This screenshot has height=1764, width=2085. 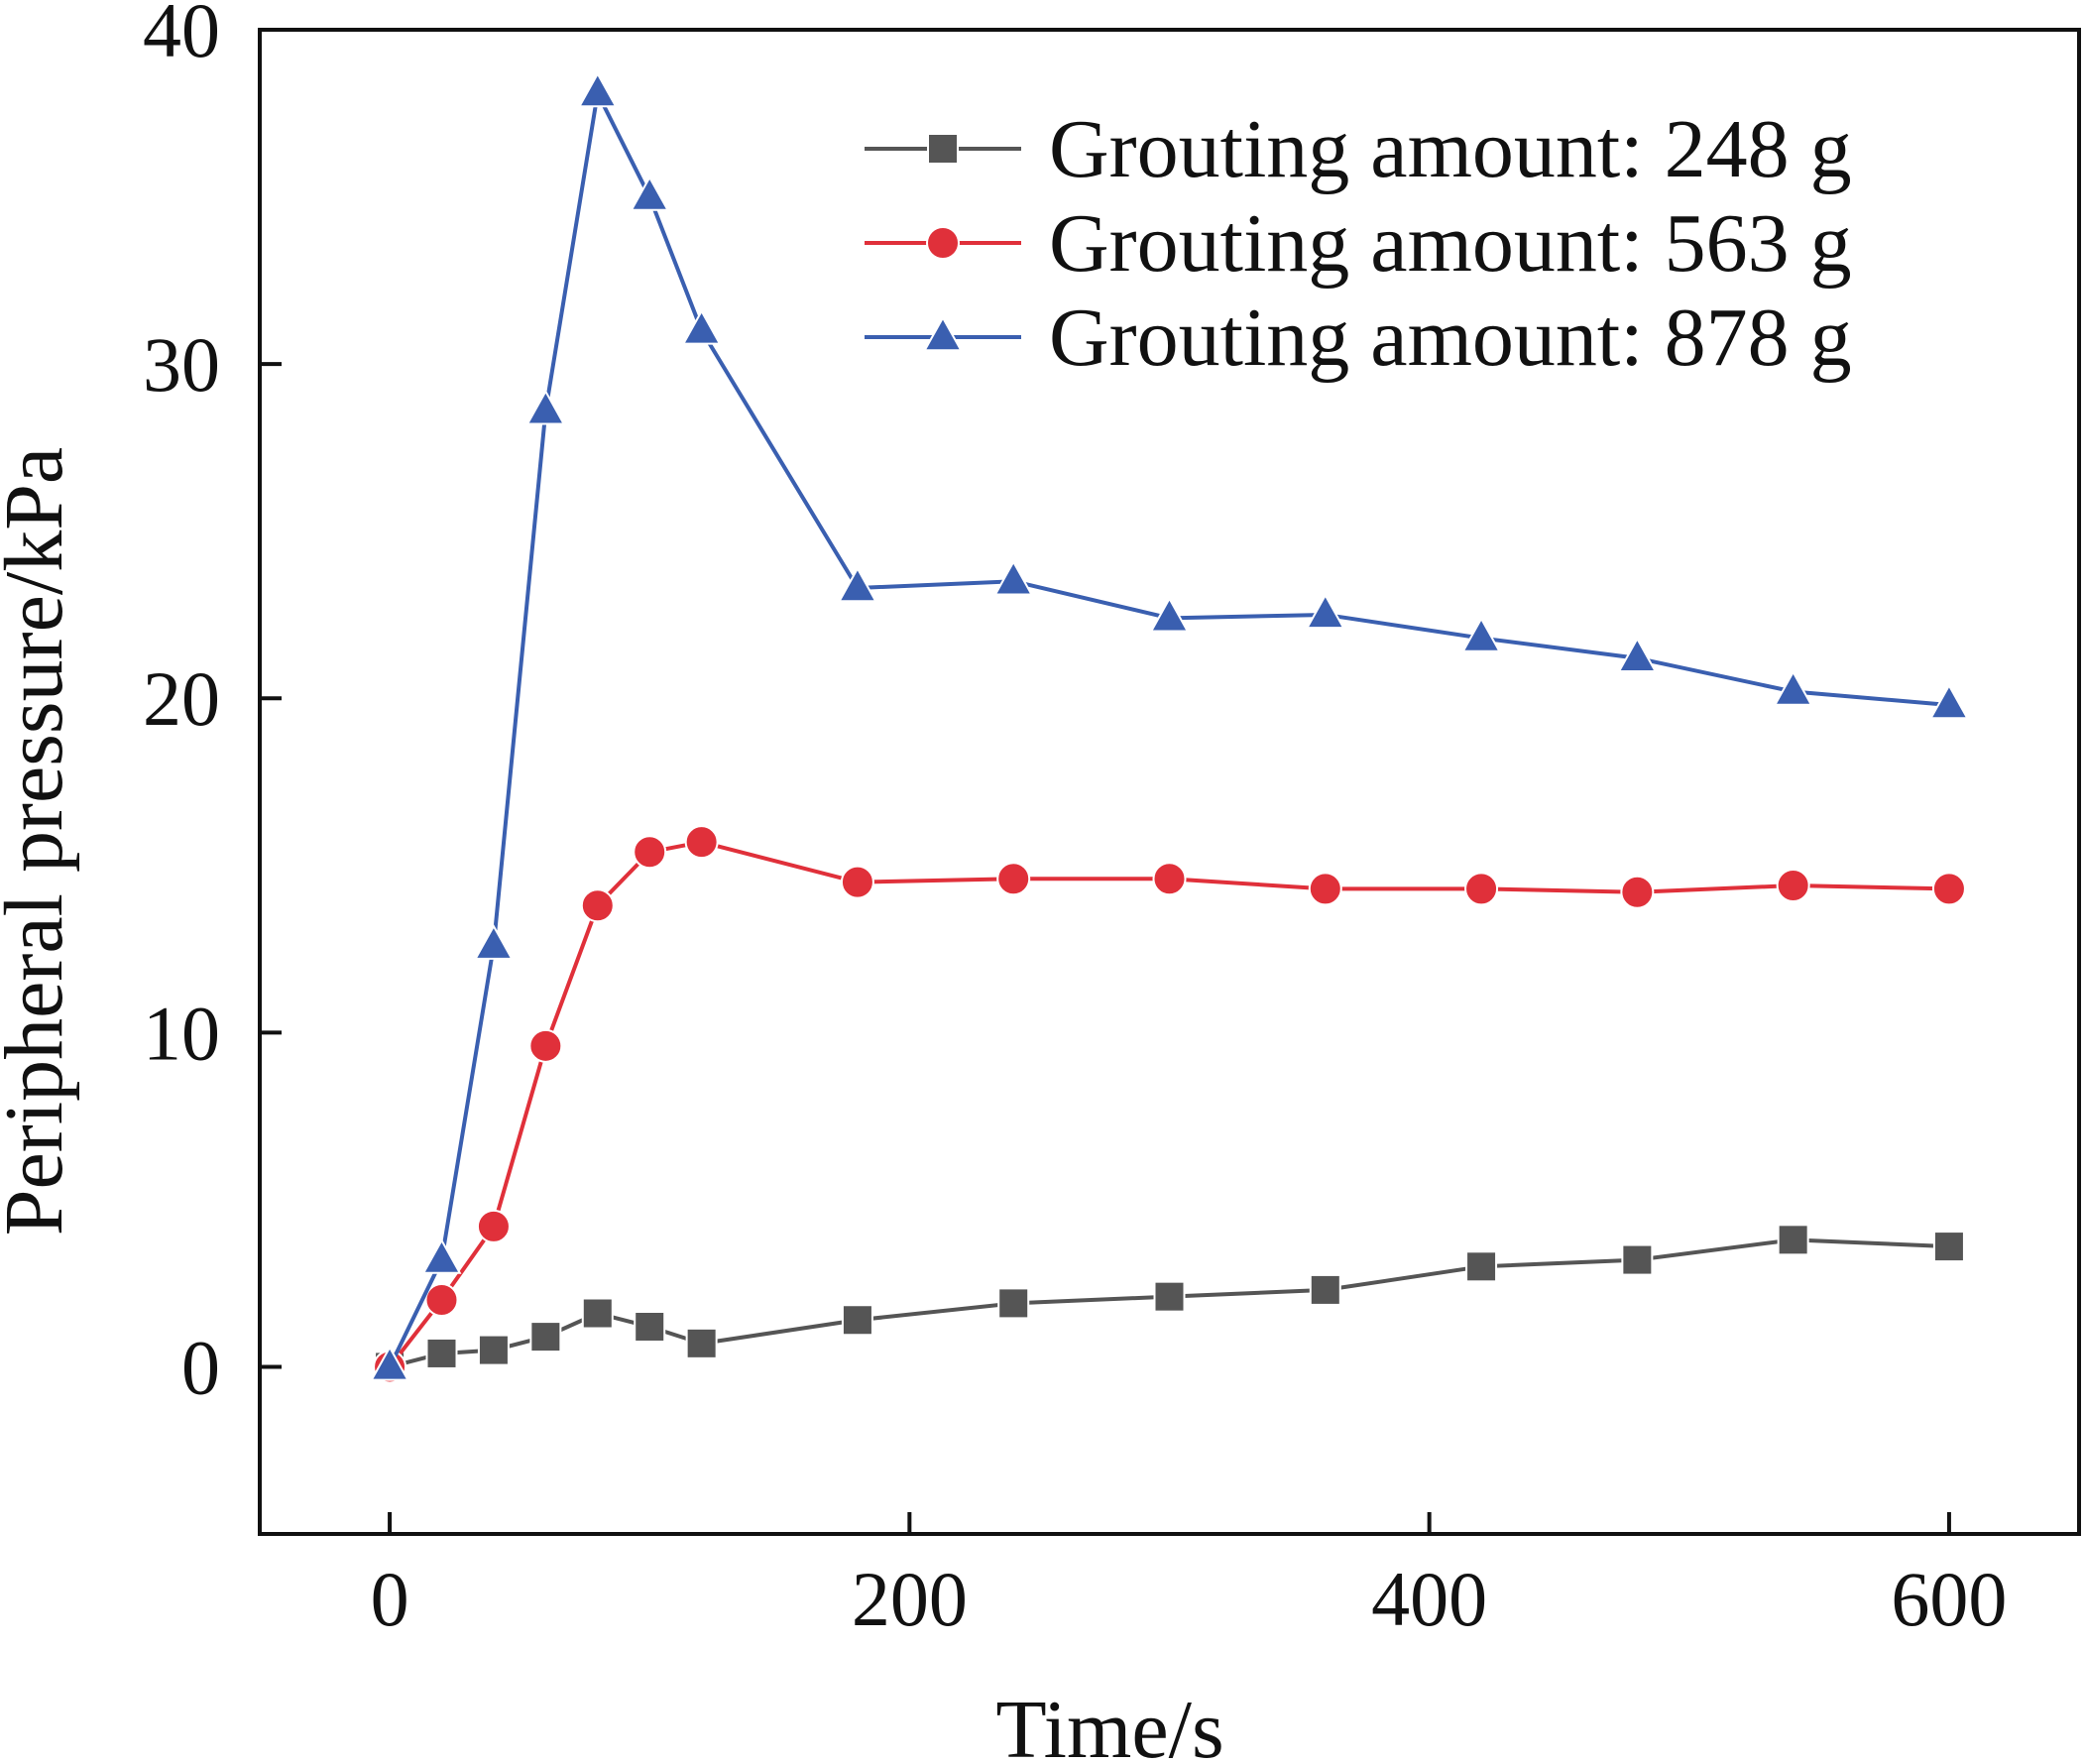 I want to click on legend-label: Grouting amount: 563 g, so click(x=1451, y=244).